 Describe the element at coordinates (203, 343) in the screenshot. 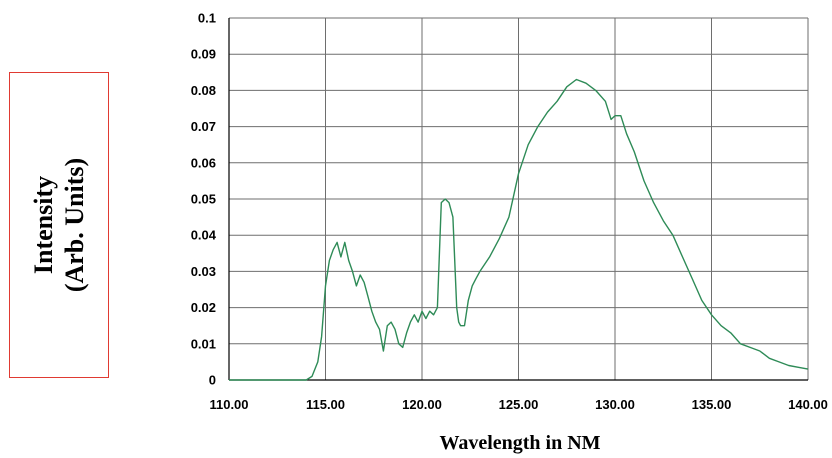

I see `y-tick-label: 0.01` at that location.